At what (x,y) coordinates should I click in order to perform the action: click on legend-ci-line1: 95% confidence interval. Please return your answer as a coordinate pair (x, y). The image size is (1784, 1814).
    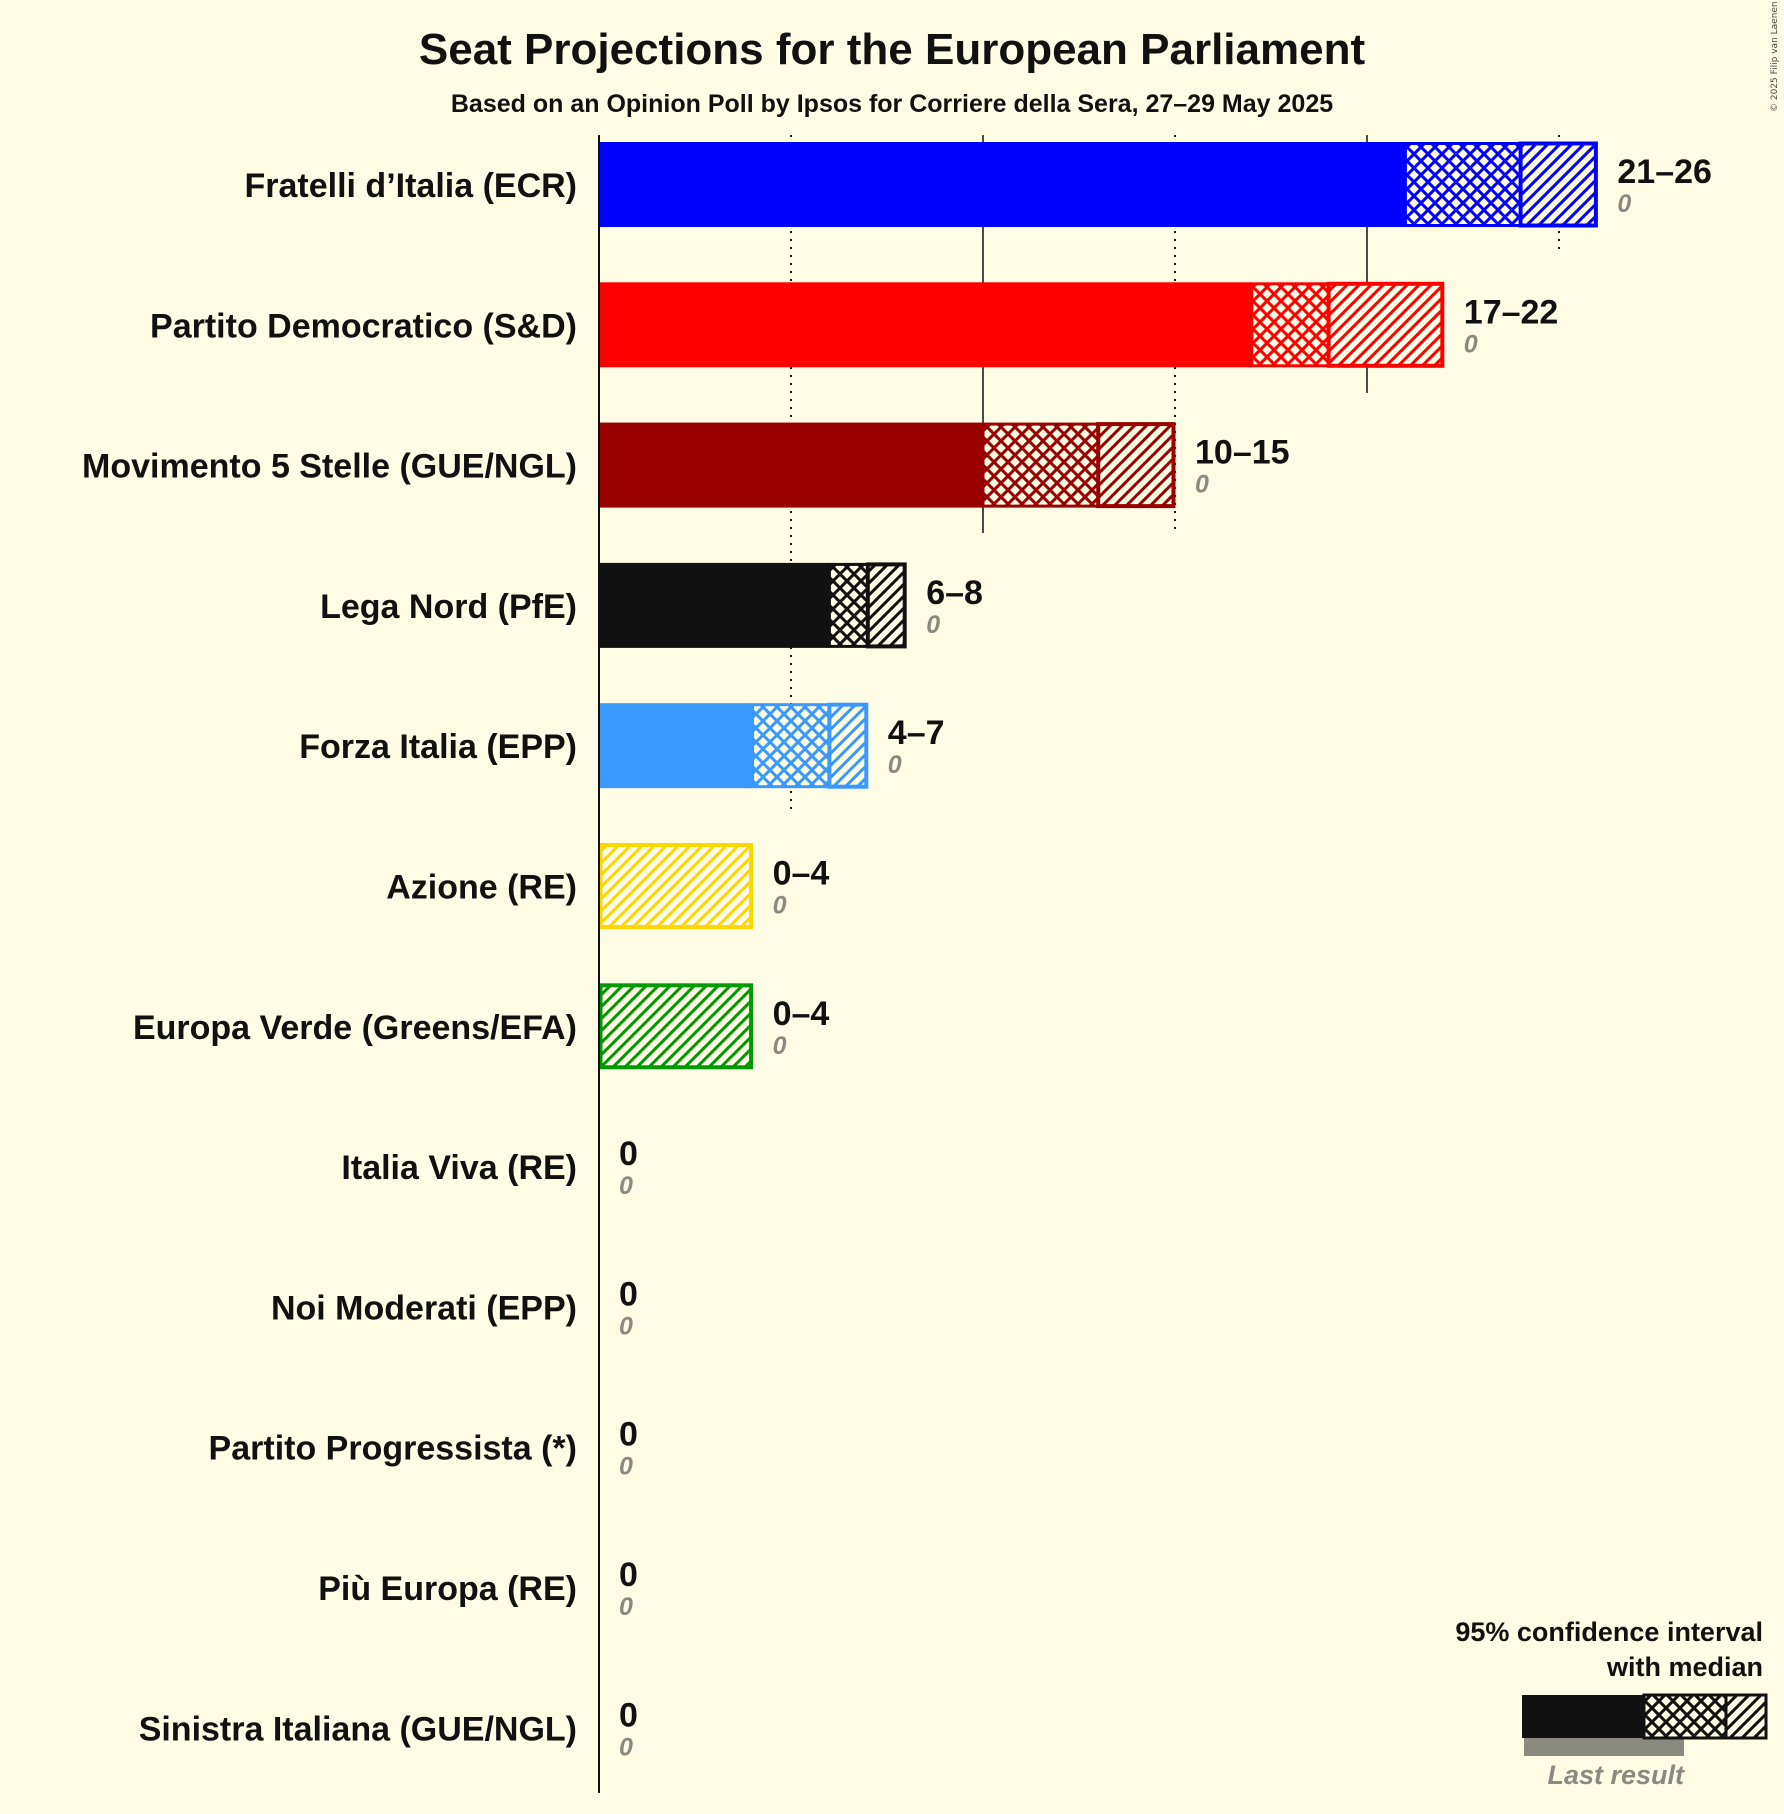
    Looking at the image, I should click on (1609, 1632).